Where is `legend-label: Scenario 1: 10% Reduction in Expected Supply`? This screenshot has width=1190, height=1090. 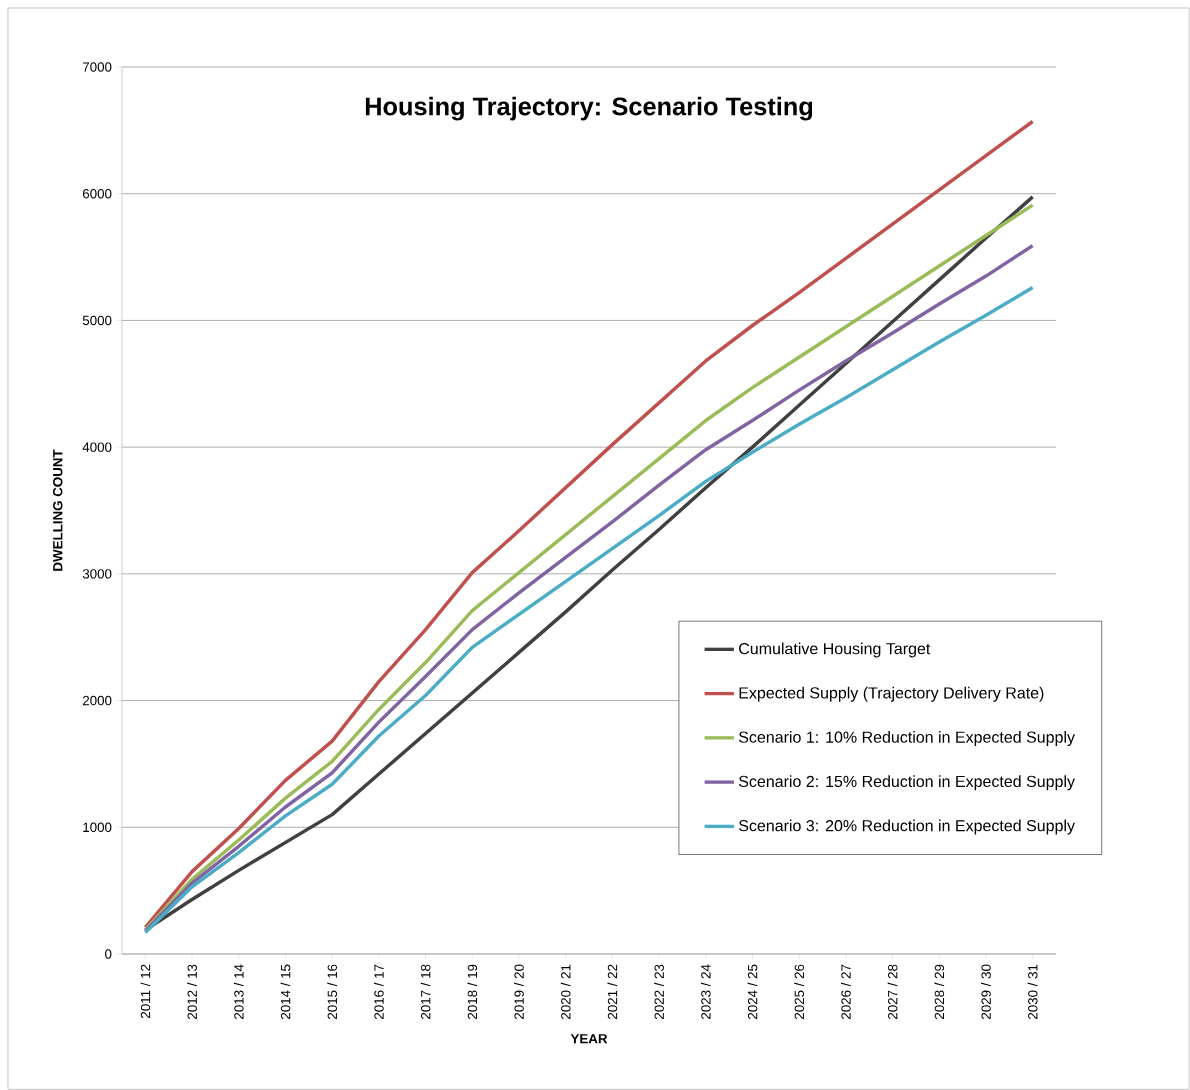
legend-label: Scenario 1: 10% Reduction in Expected Supply is located at coordinates (906, 738).